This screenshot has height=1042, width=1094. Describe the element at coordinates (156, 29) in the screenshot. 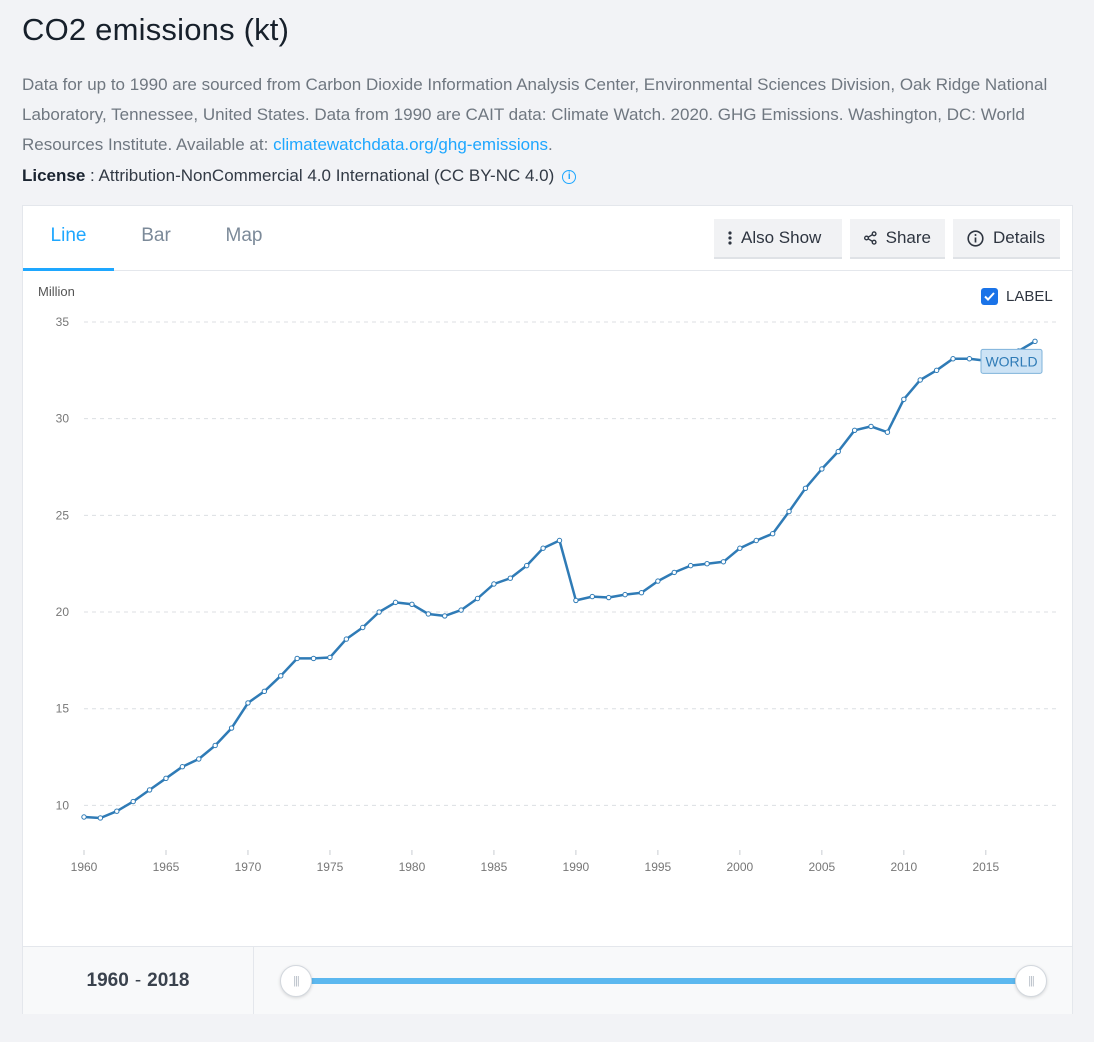

I see `page-title: CO2 emissions (kt)` at that location.